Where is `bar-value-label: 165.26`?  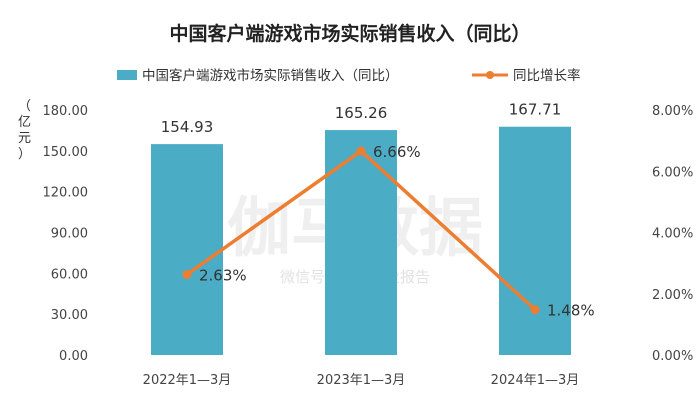
bar-value-label: 165.26 is located at coordinates (361, 113).